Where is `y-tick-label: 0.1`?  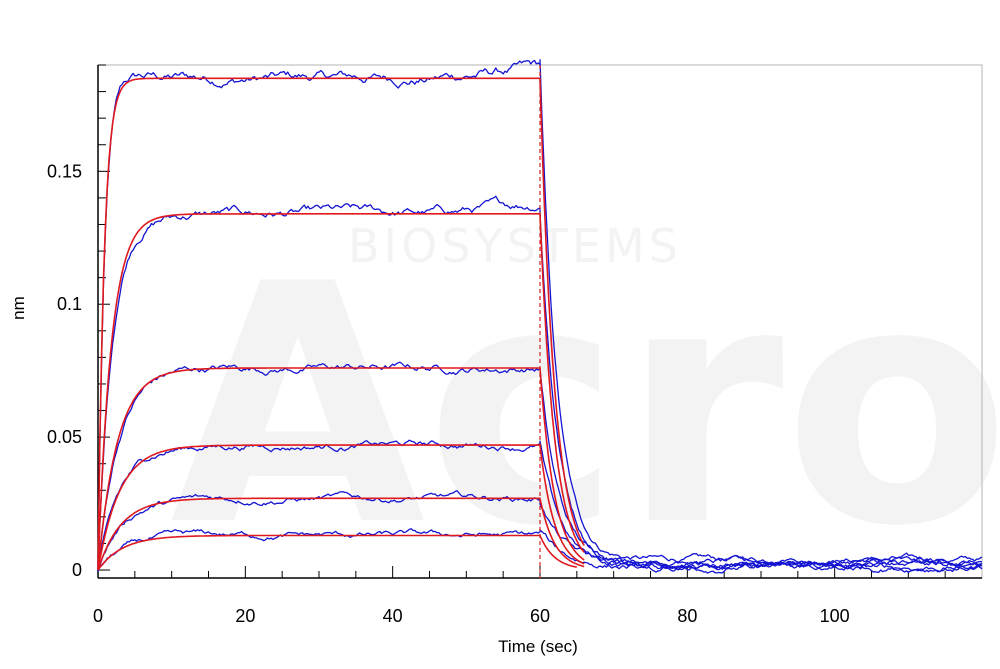 y-tick-label: 0.1 is located at coordinates (69, 304).